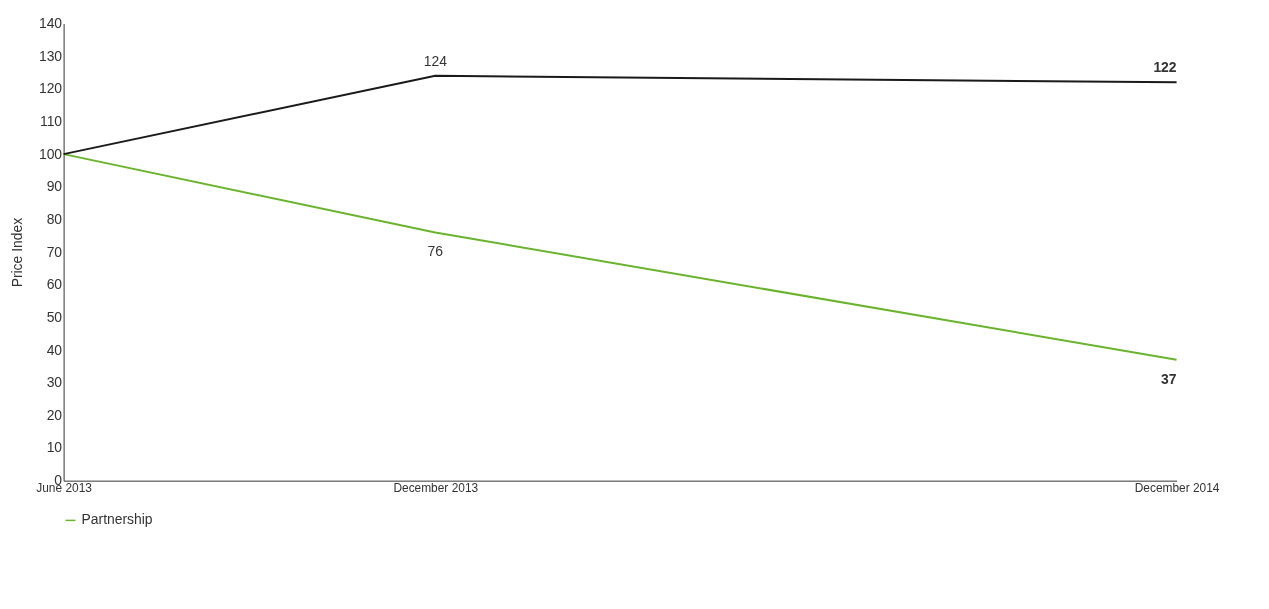 This screenshot has height=609, width=1269. What do you see at coordinates (435, 251) in the screenshot?
I see `data-label: 76` at bounding box center [435, 251].